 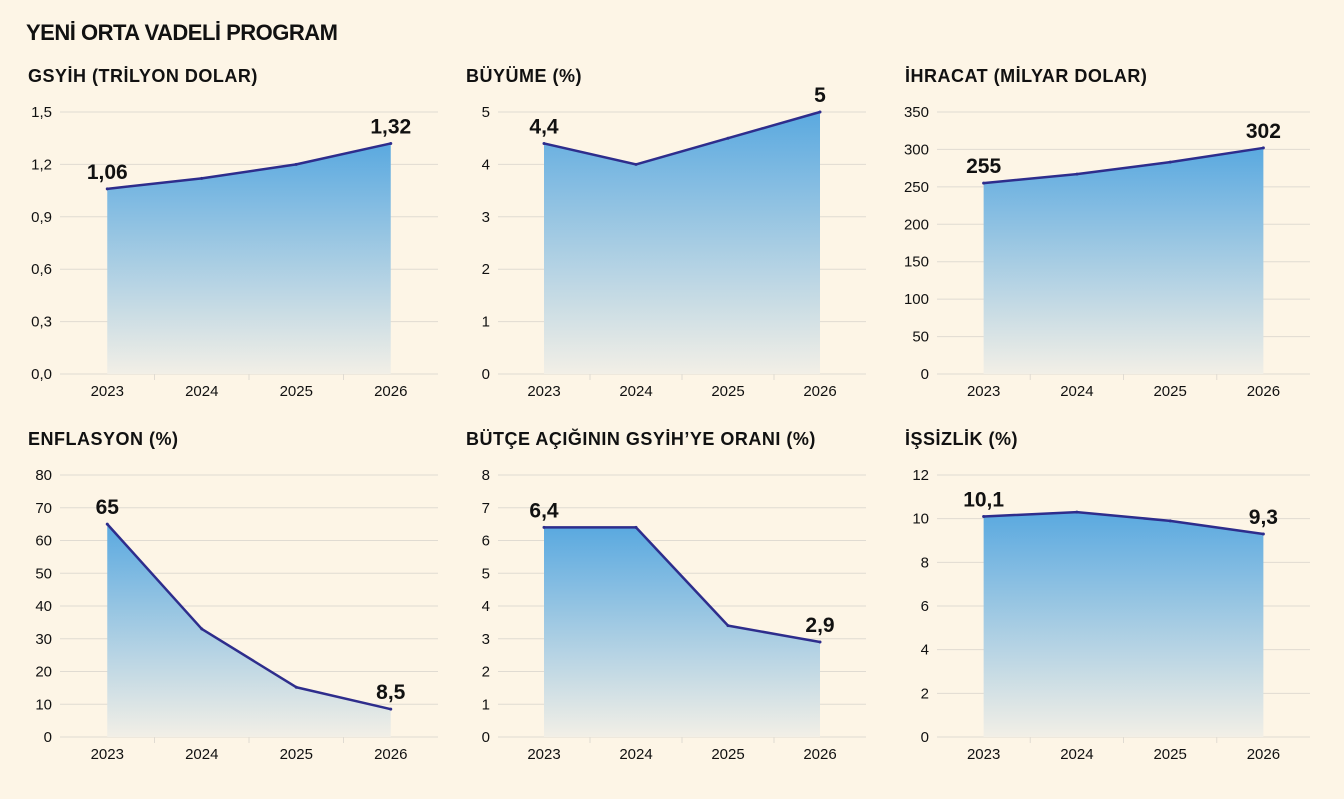 What do you see at coordinates (43, 541) in the screenshot?
I see `y-tick-label: 60` at bounding box center [43, 541].